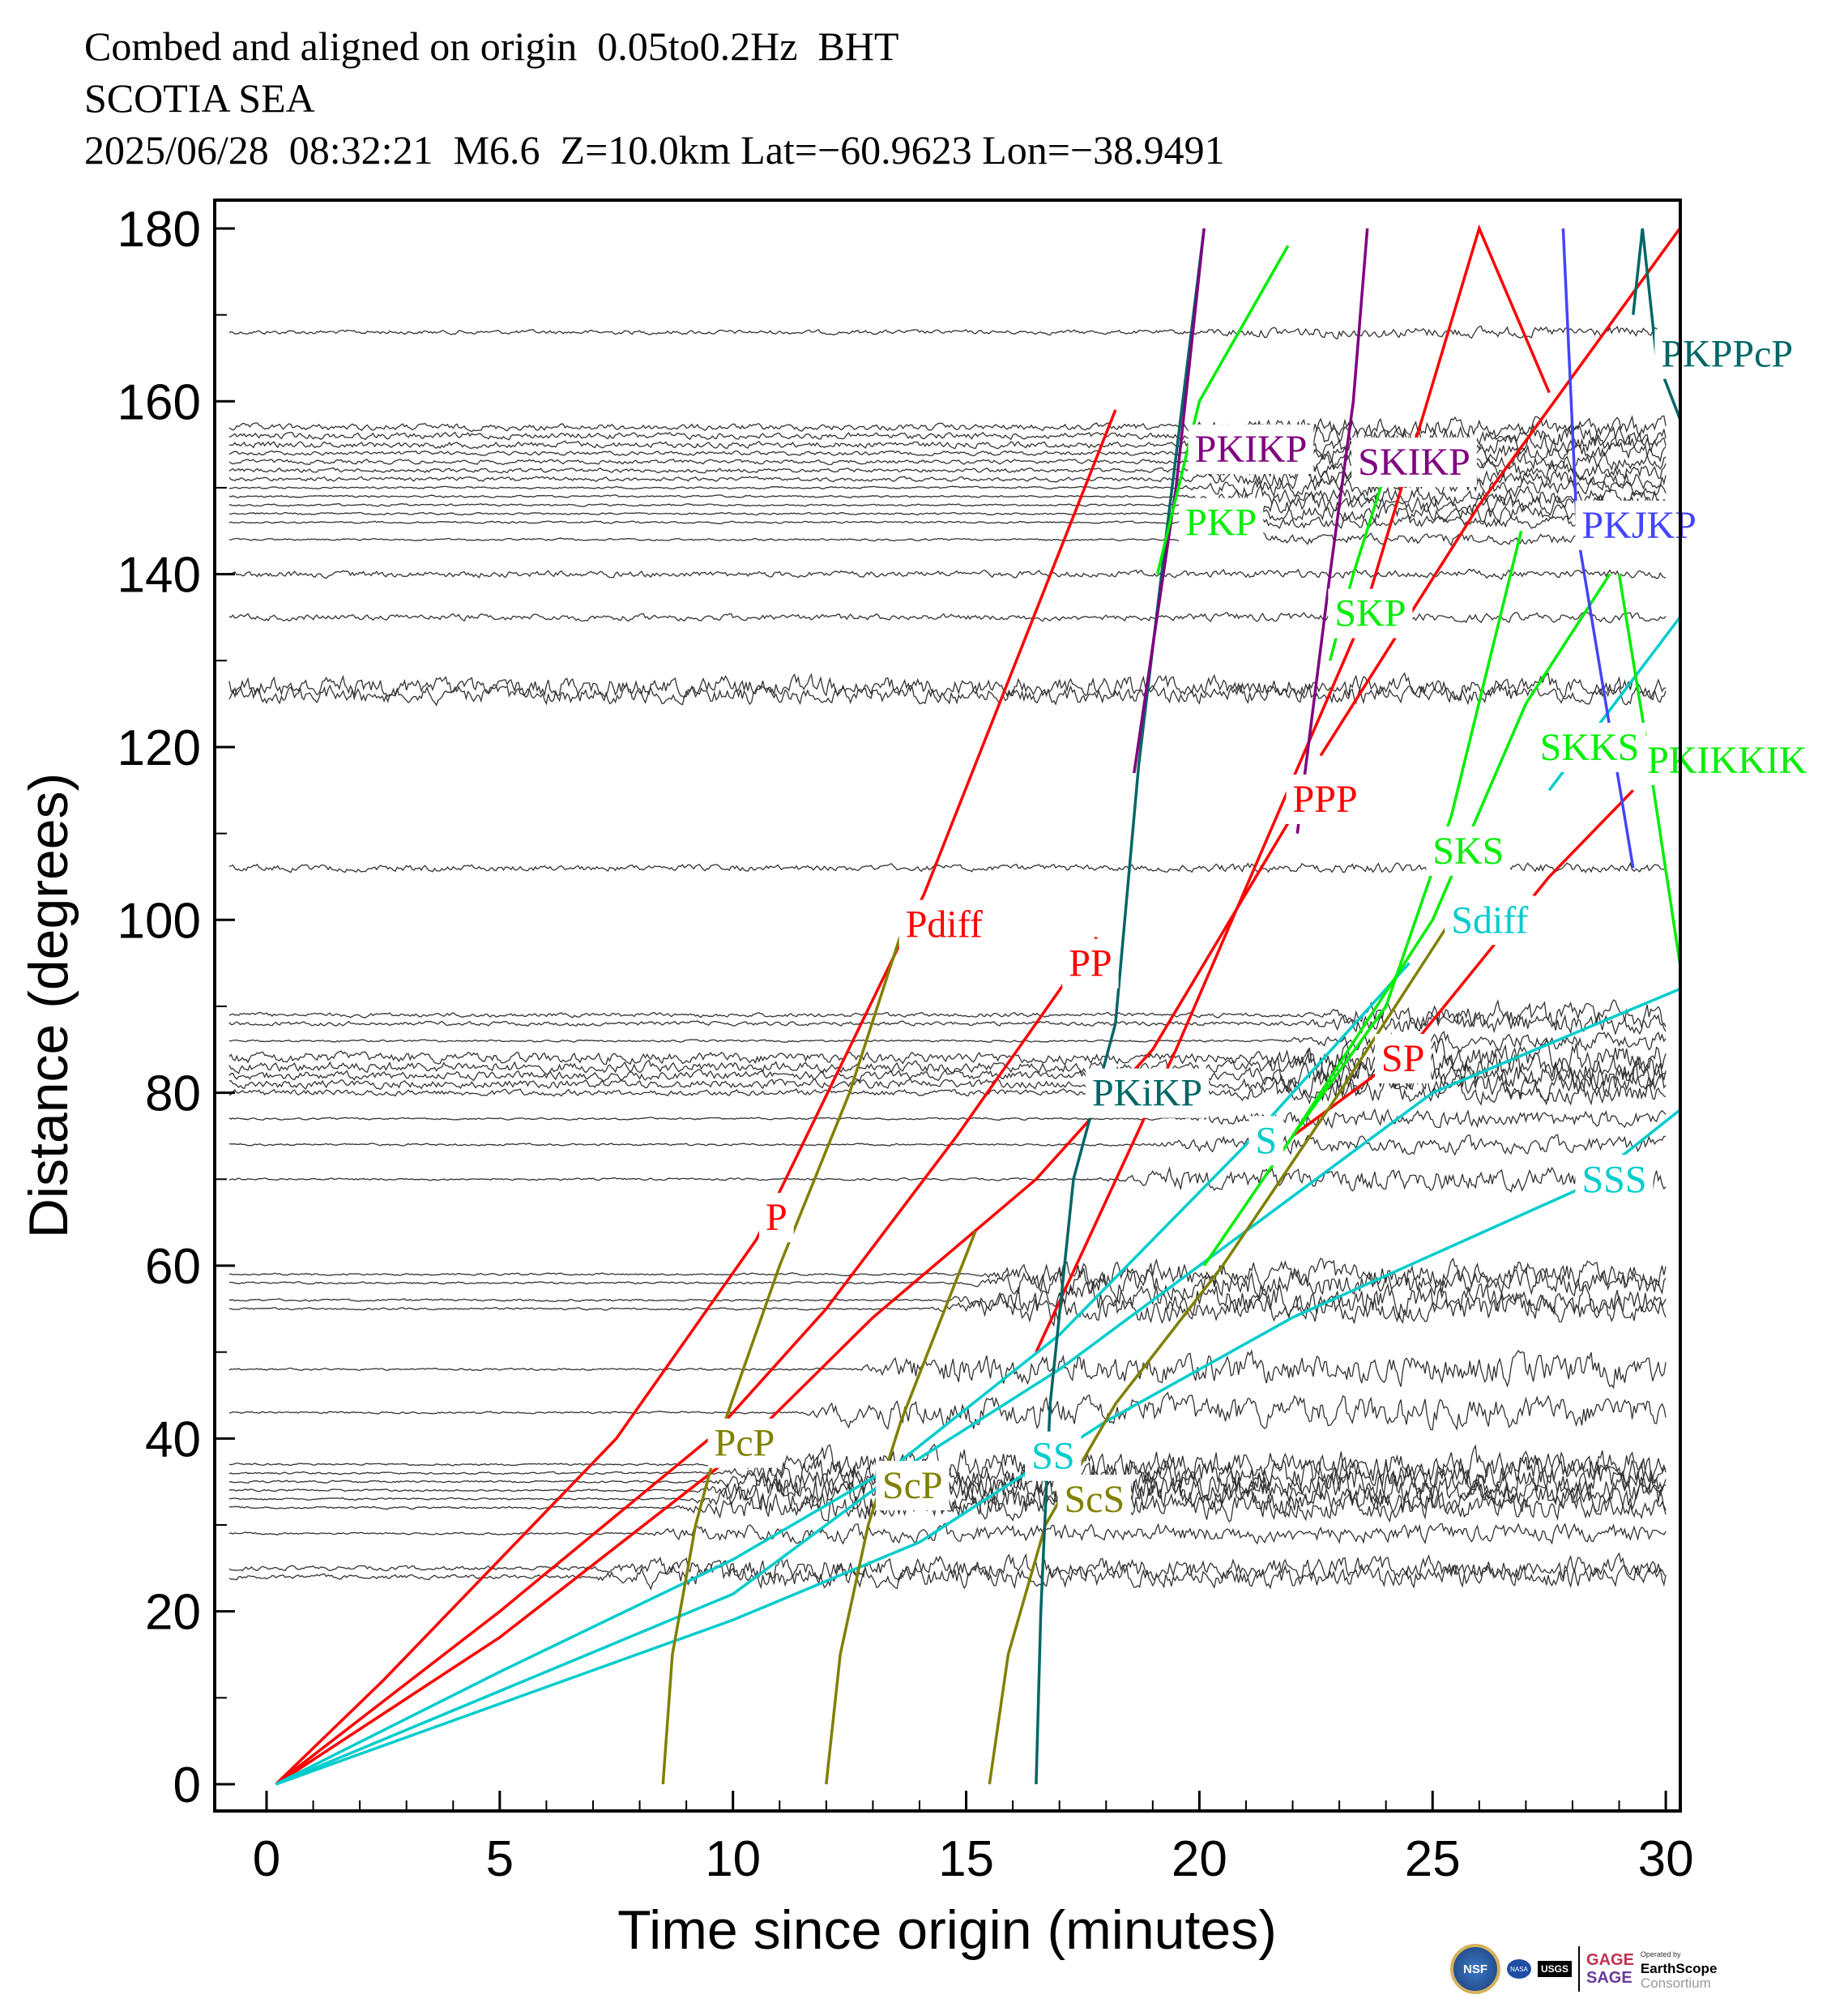 This screenshot has height=2003, width=1848. What do you see at coordinates (1666, 1859) in the screenshot?
I see `x-tick-label: 30` at bounding box center [1666, 1859].